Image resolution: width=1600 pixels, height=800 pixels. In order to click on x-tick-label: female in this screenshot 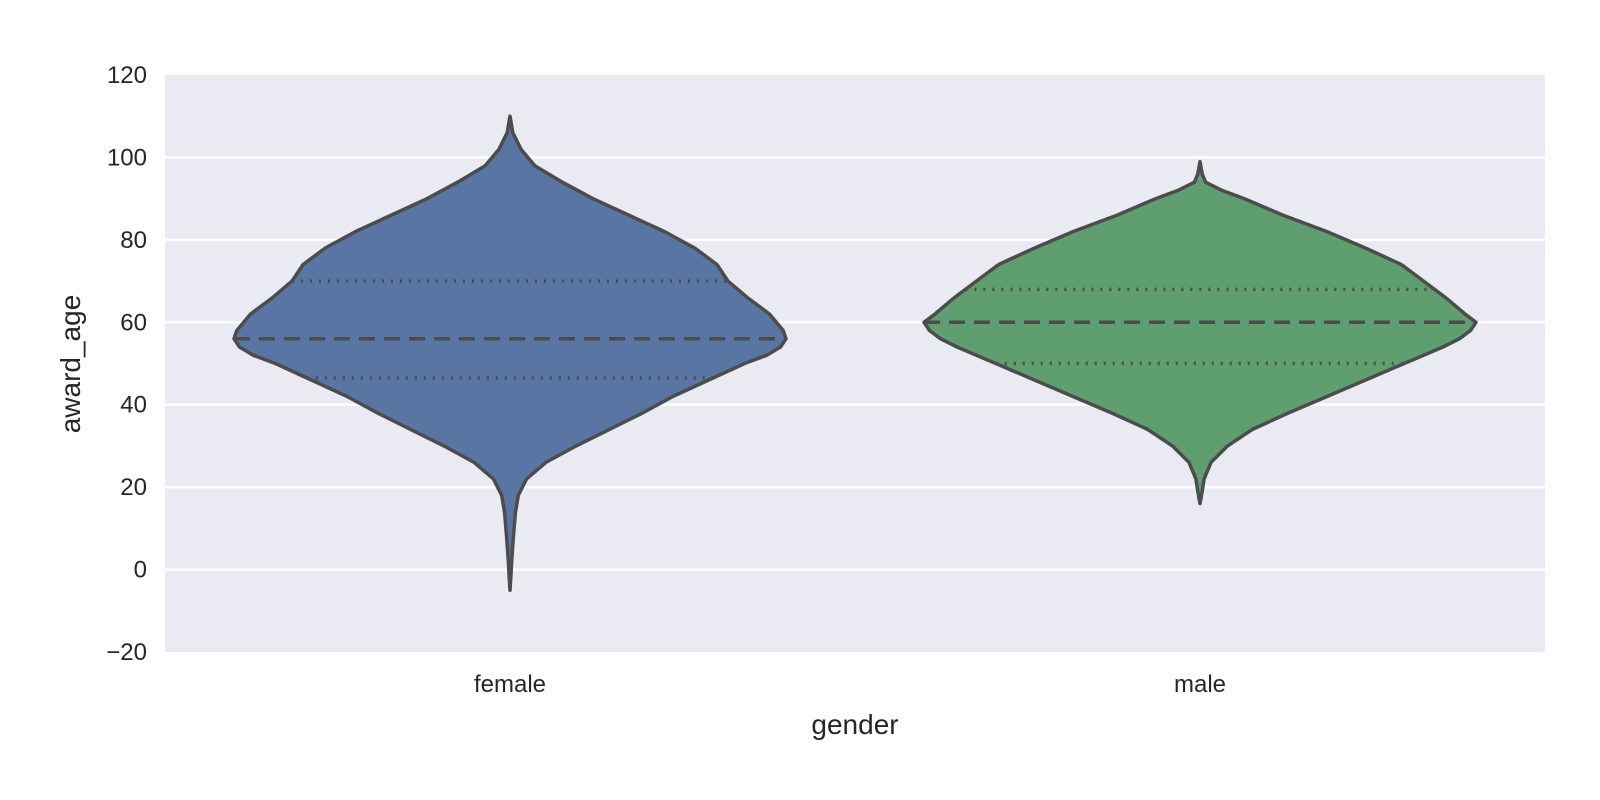, I will do `click(510, 684)`.